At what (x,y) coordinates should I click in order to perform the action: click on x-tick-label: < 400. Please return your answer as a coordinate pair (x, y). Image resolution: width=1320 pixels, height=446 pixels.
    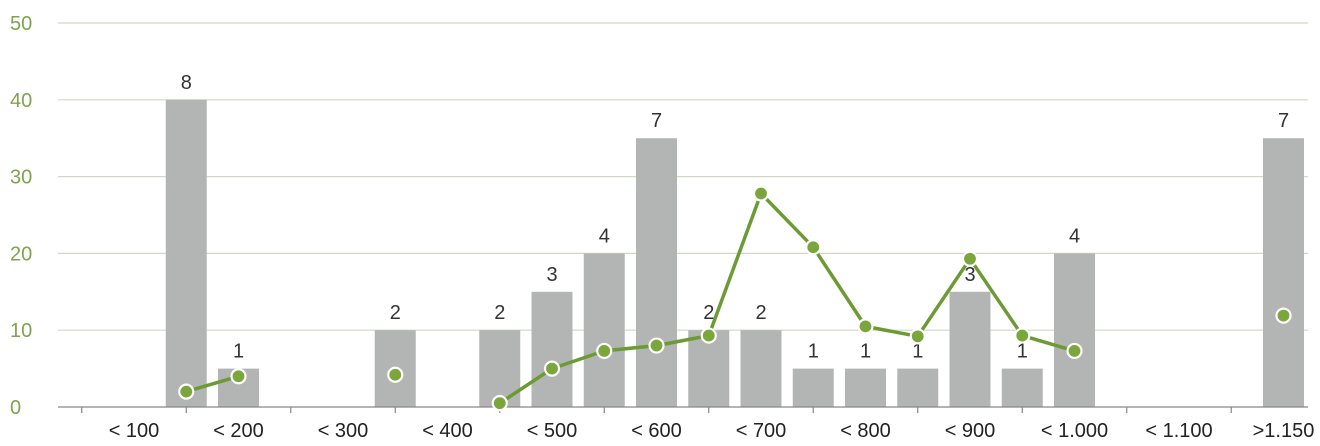
    Looking at the image, I should click on (447, 431).